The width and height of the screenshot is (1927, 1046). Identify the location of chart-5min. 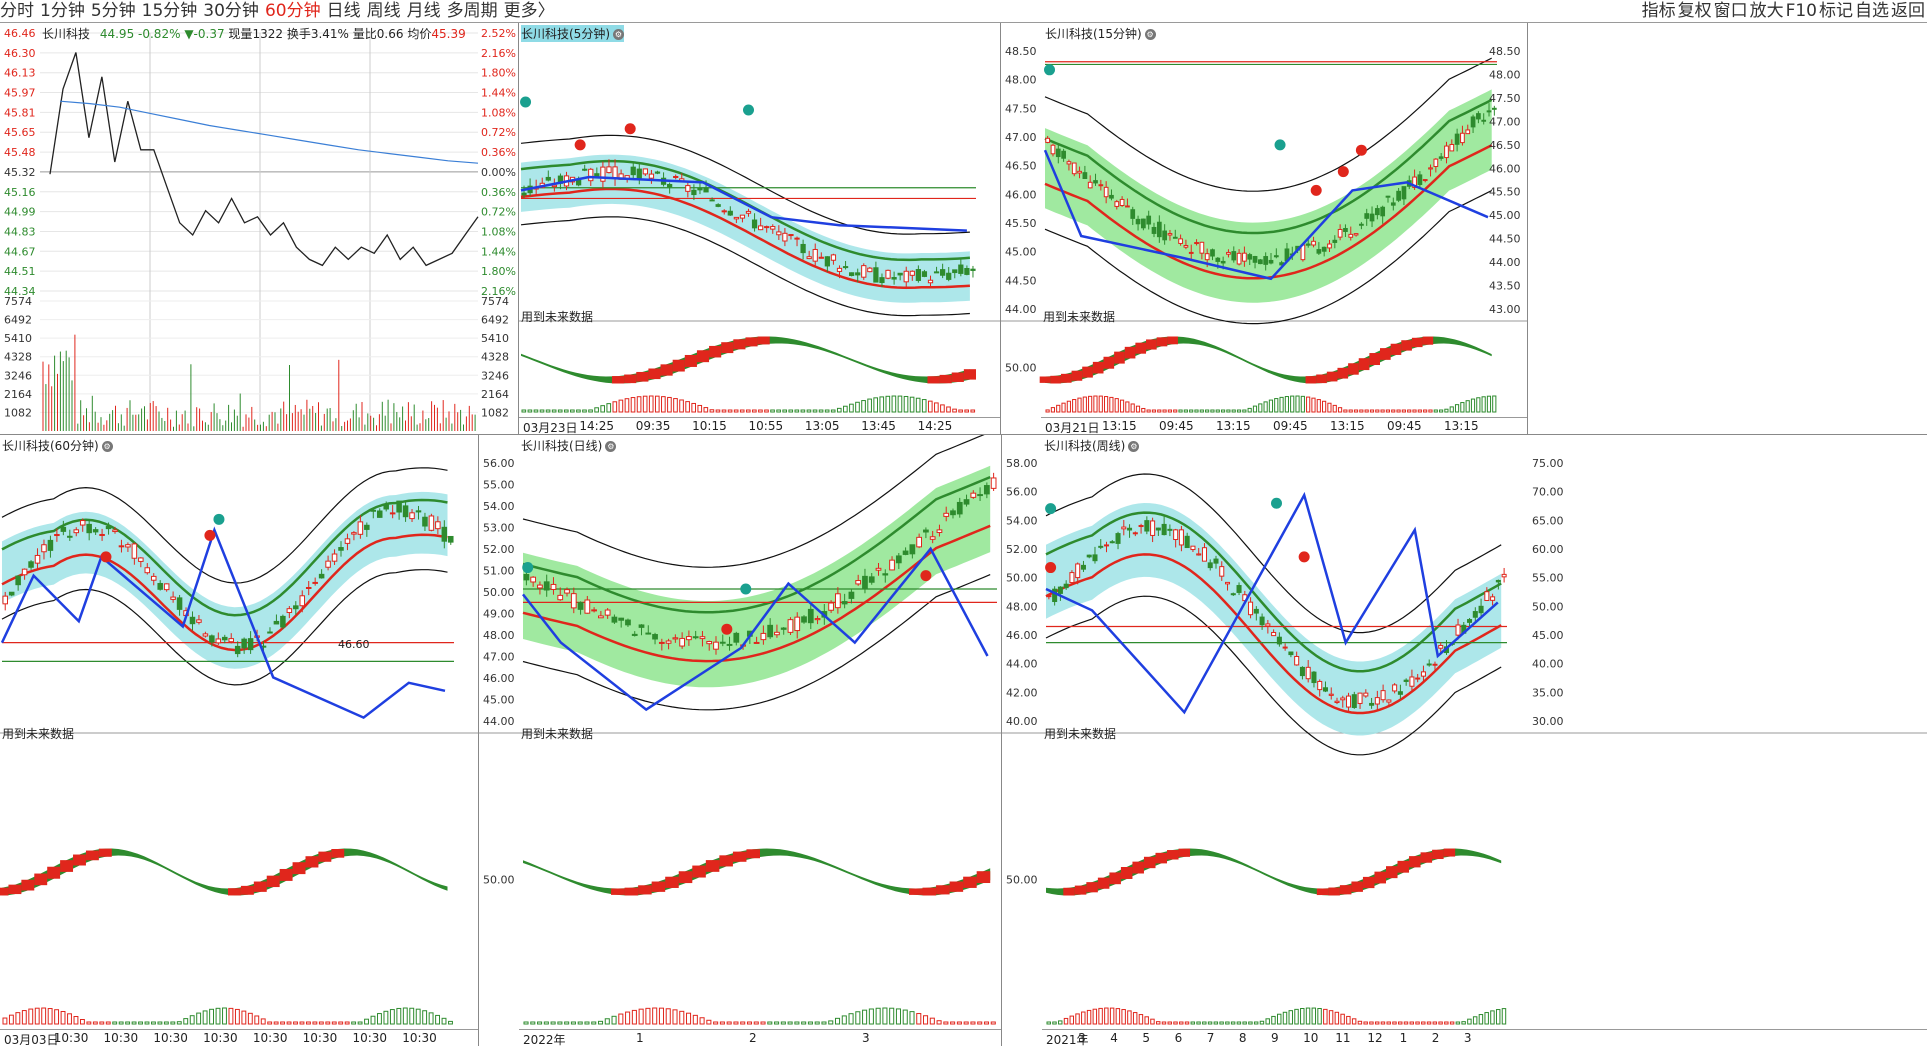
(759, 228).